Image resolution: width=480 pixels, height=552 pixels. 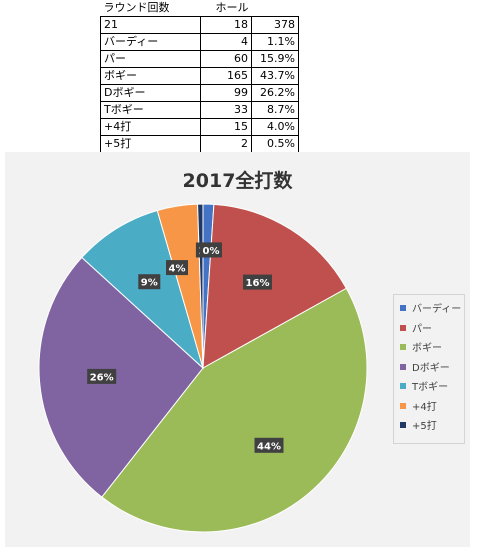 I want to click on chart-legend: バーディーパーボギー Dボギー Tボギー +4打 +5打, so click(x=429, y=369).